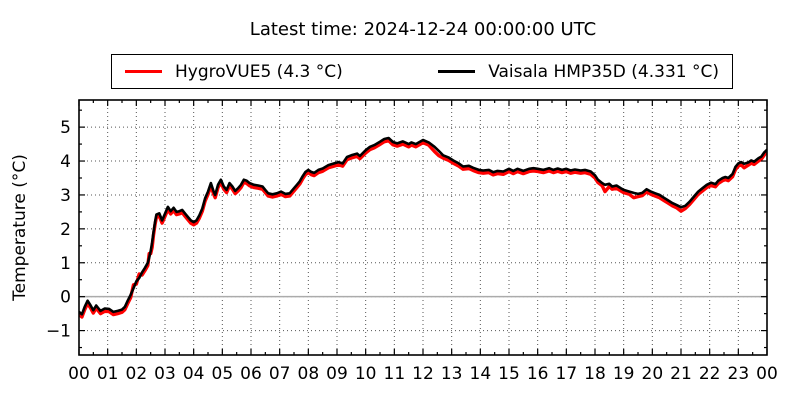  I want to click on legend-line-swatch-red, so click(143, 71).